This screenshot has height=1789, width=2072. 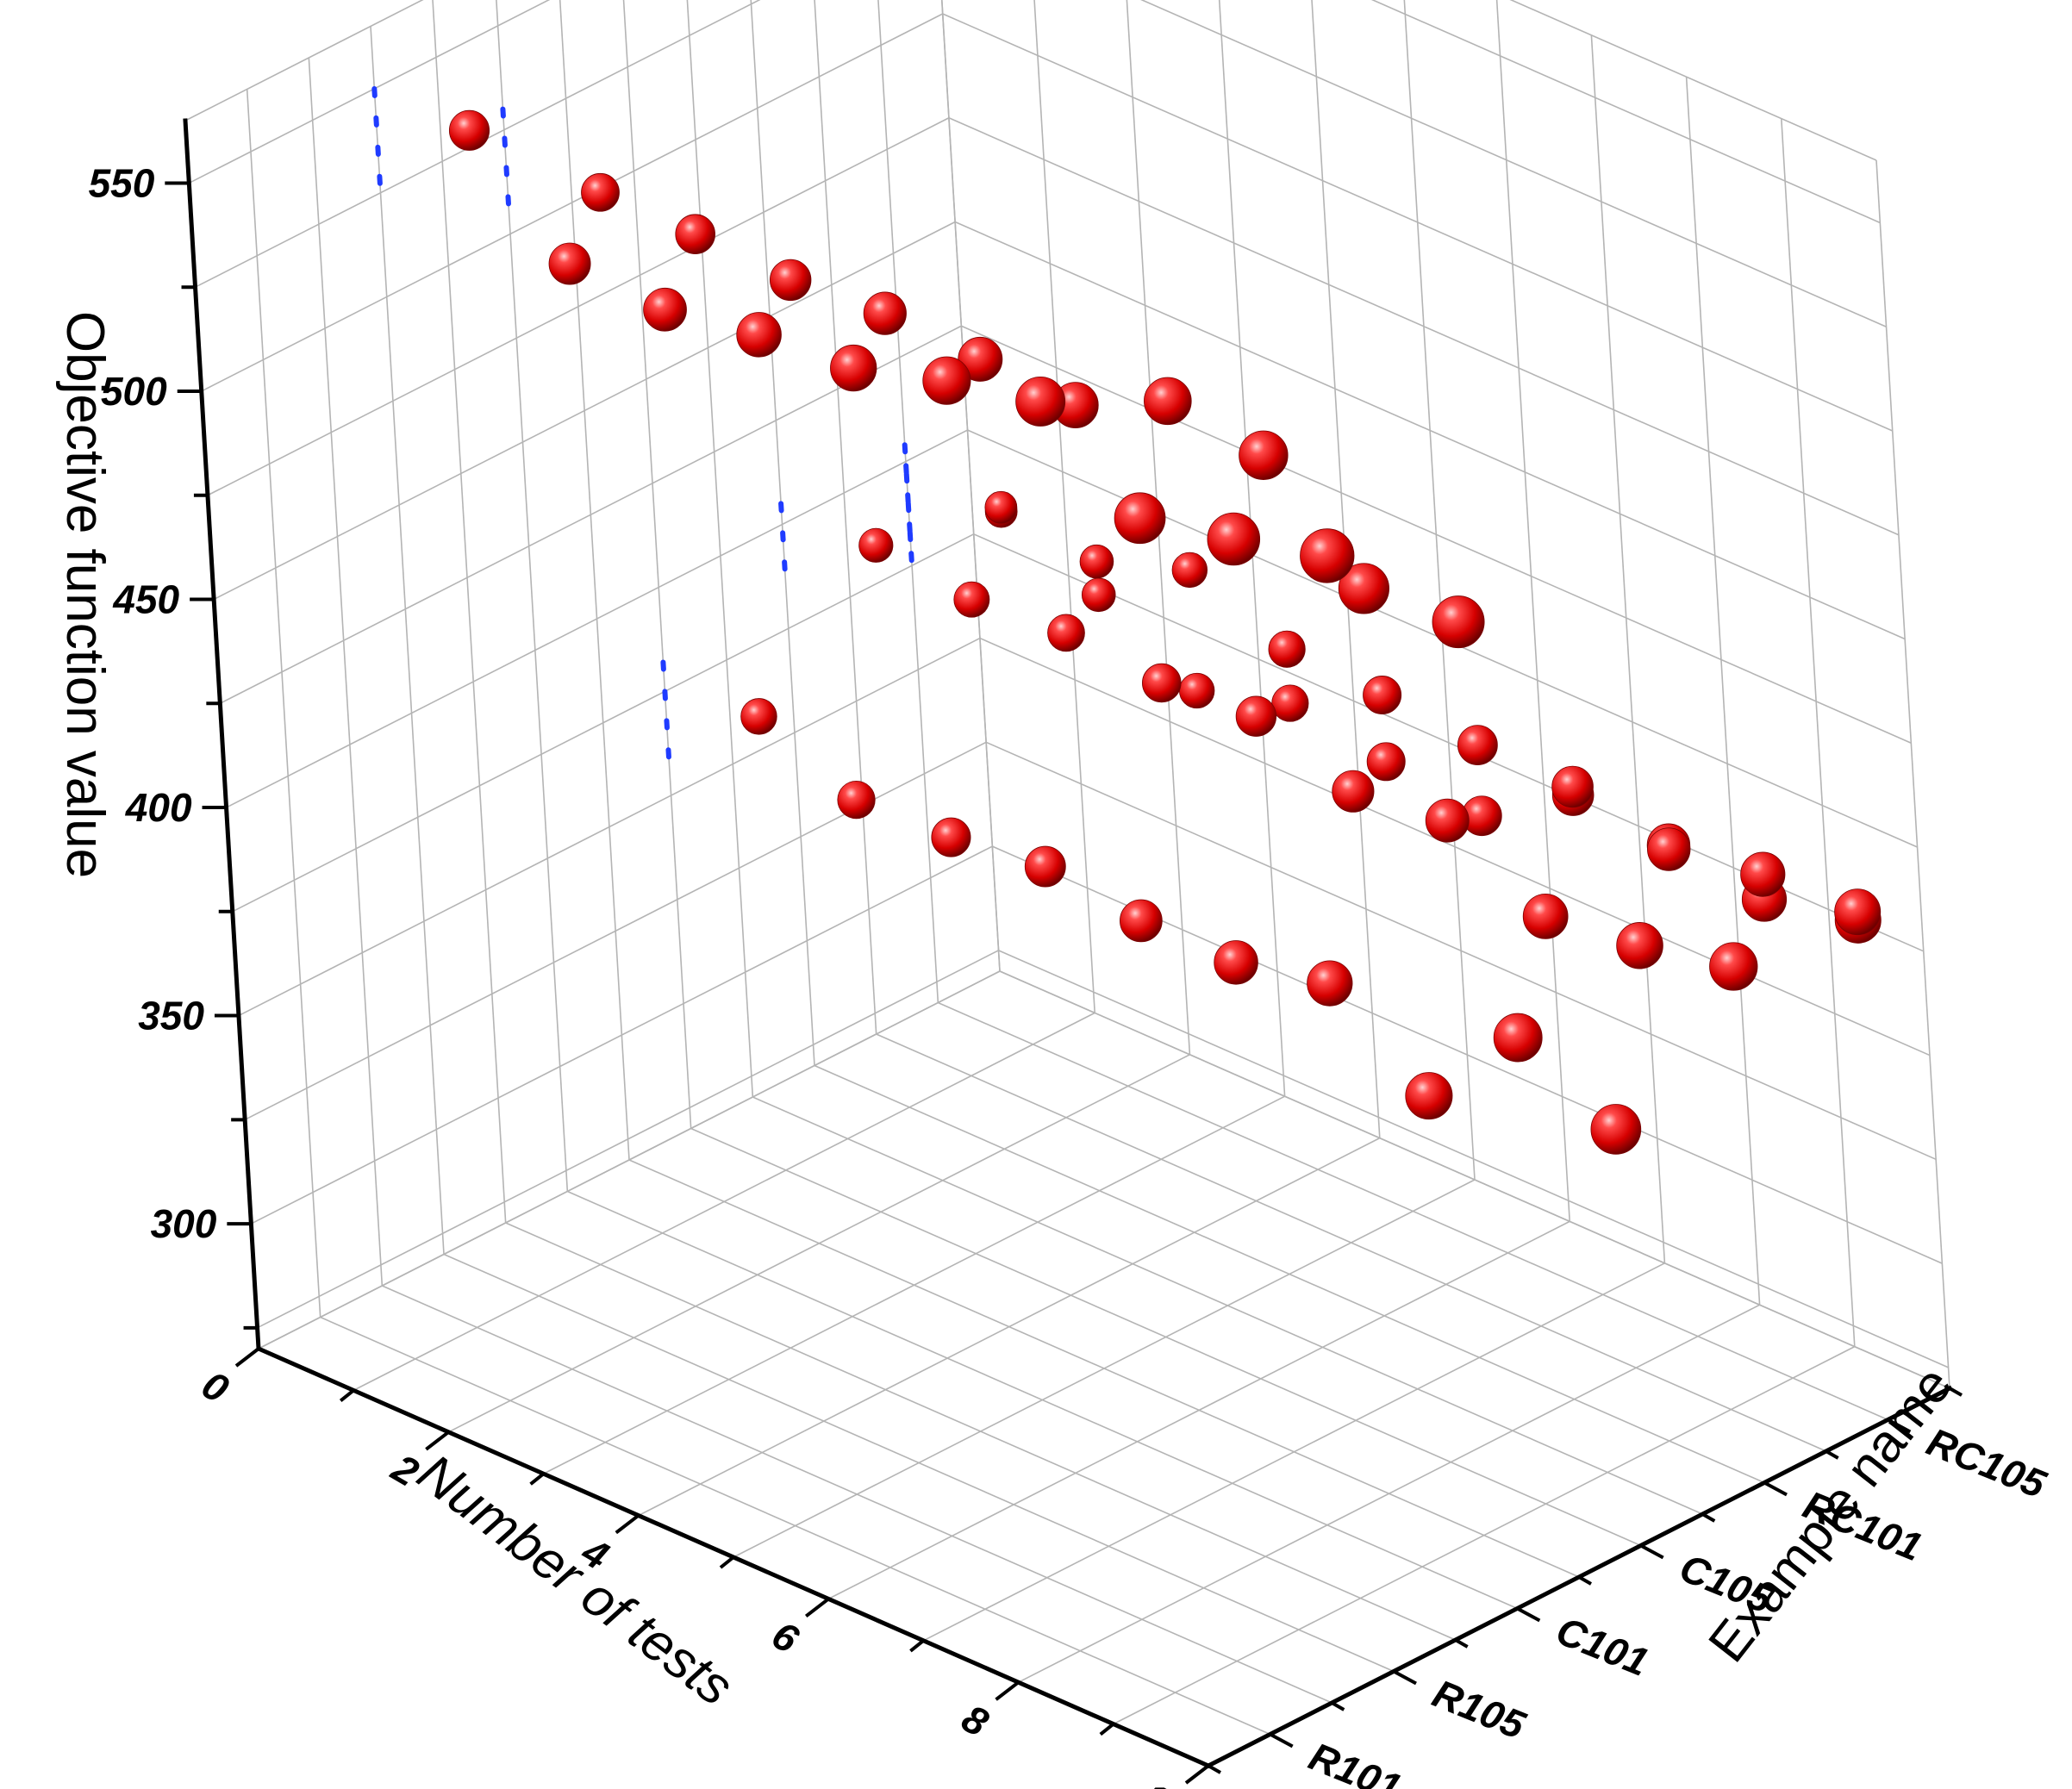 I want to click on z-axis-line, so click(x=222, y=734).